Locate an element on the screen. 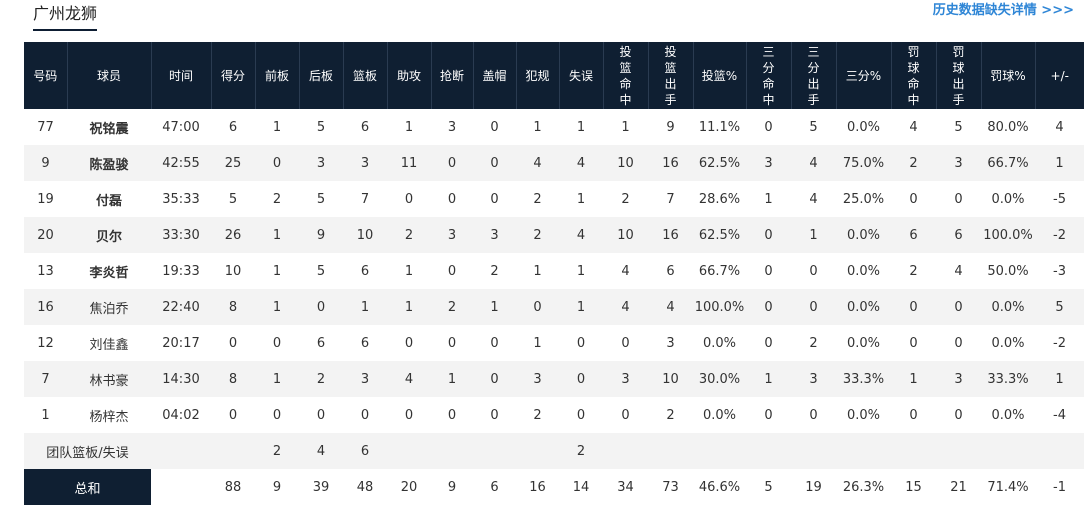 Image resolution: width=1087 pixels, height=523 pixels. column-header: 罚球出手 is located at coordinates (958, 75).